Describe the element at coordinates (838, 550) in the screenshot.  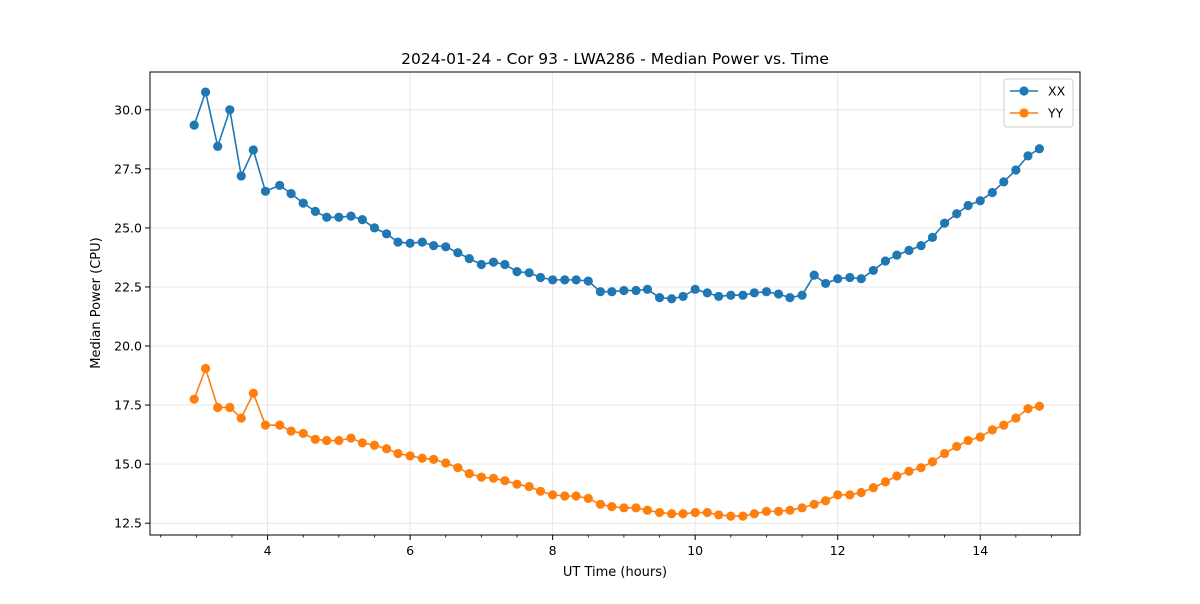
I see `x-tick-label: 12` at that location.